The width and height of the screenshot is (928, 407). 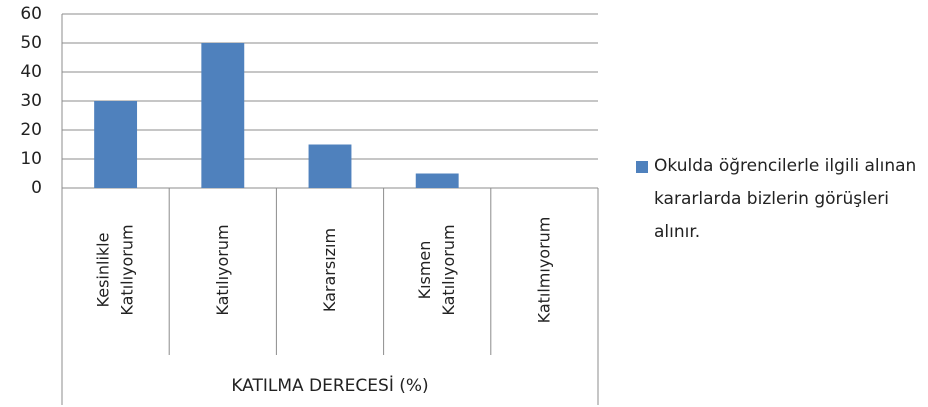 I want to click on y-tick-label: 10, so click(x=31, y=159).